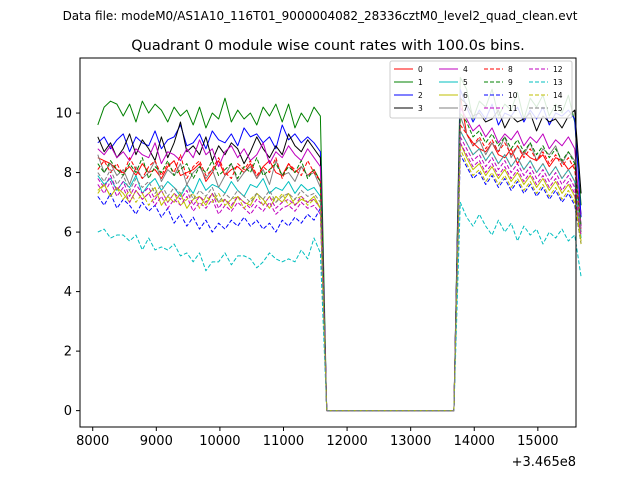 The height and width of the screenshot is (480, 640). Describe the element at coordinates (453, 69) in the screenshot. I see `legend-entry-4: 4` at that location.